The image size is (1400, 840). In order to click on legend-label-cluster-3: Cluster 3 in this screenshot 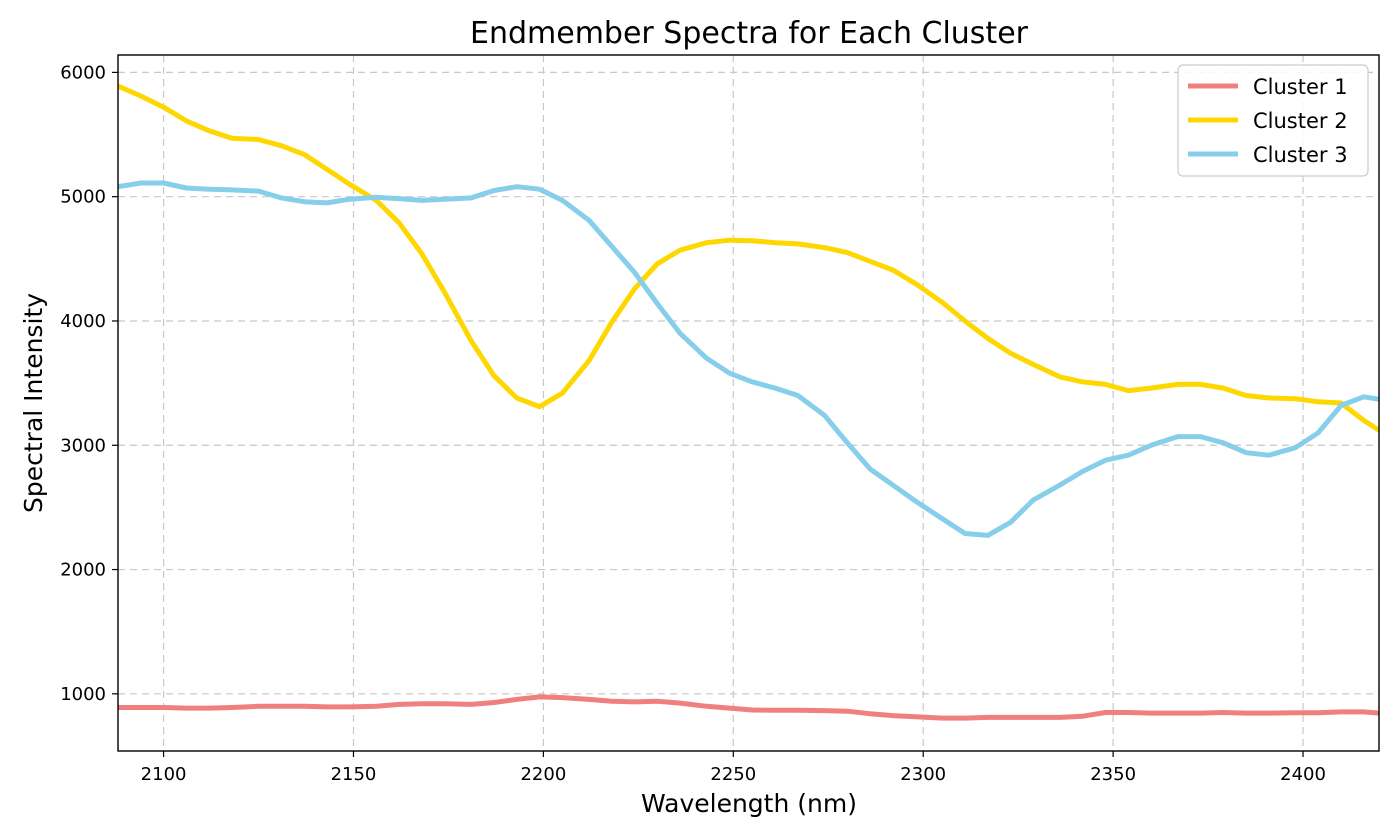, I will do `click(1300, 155)`.